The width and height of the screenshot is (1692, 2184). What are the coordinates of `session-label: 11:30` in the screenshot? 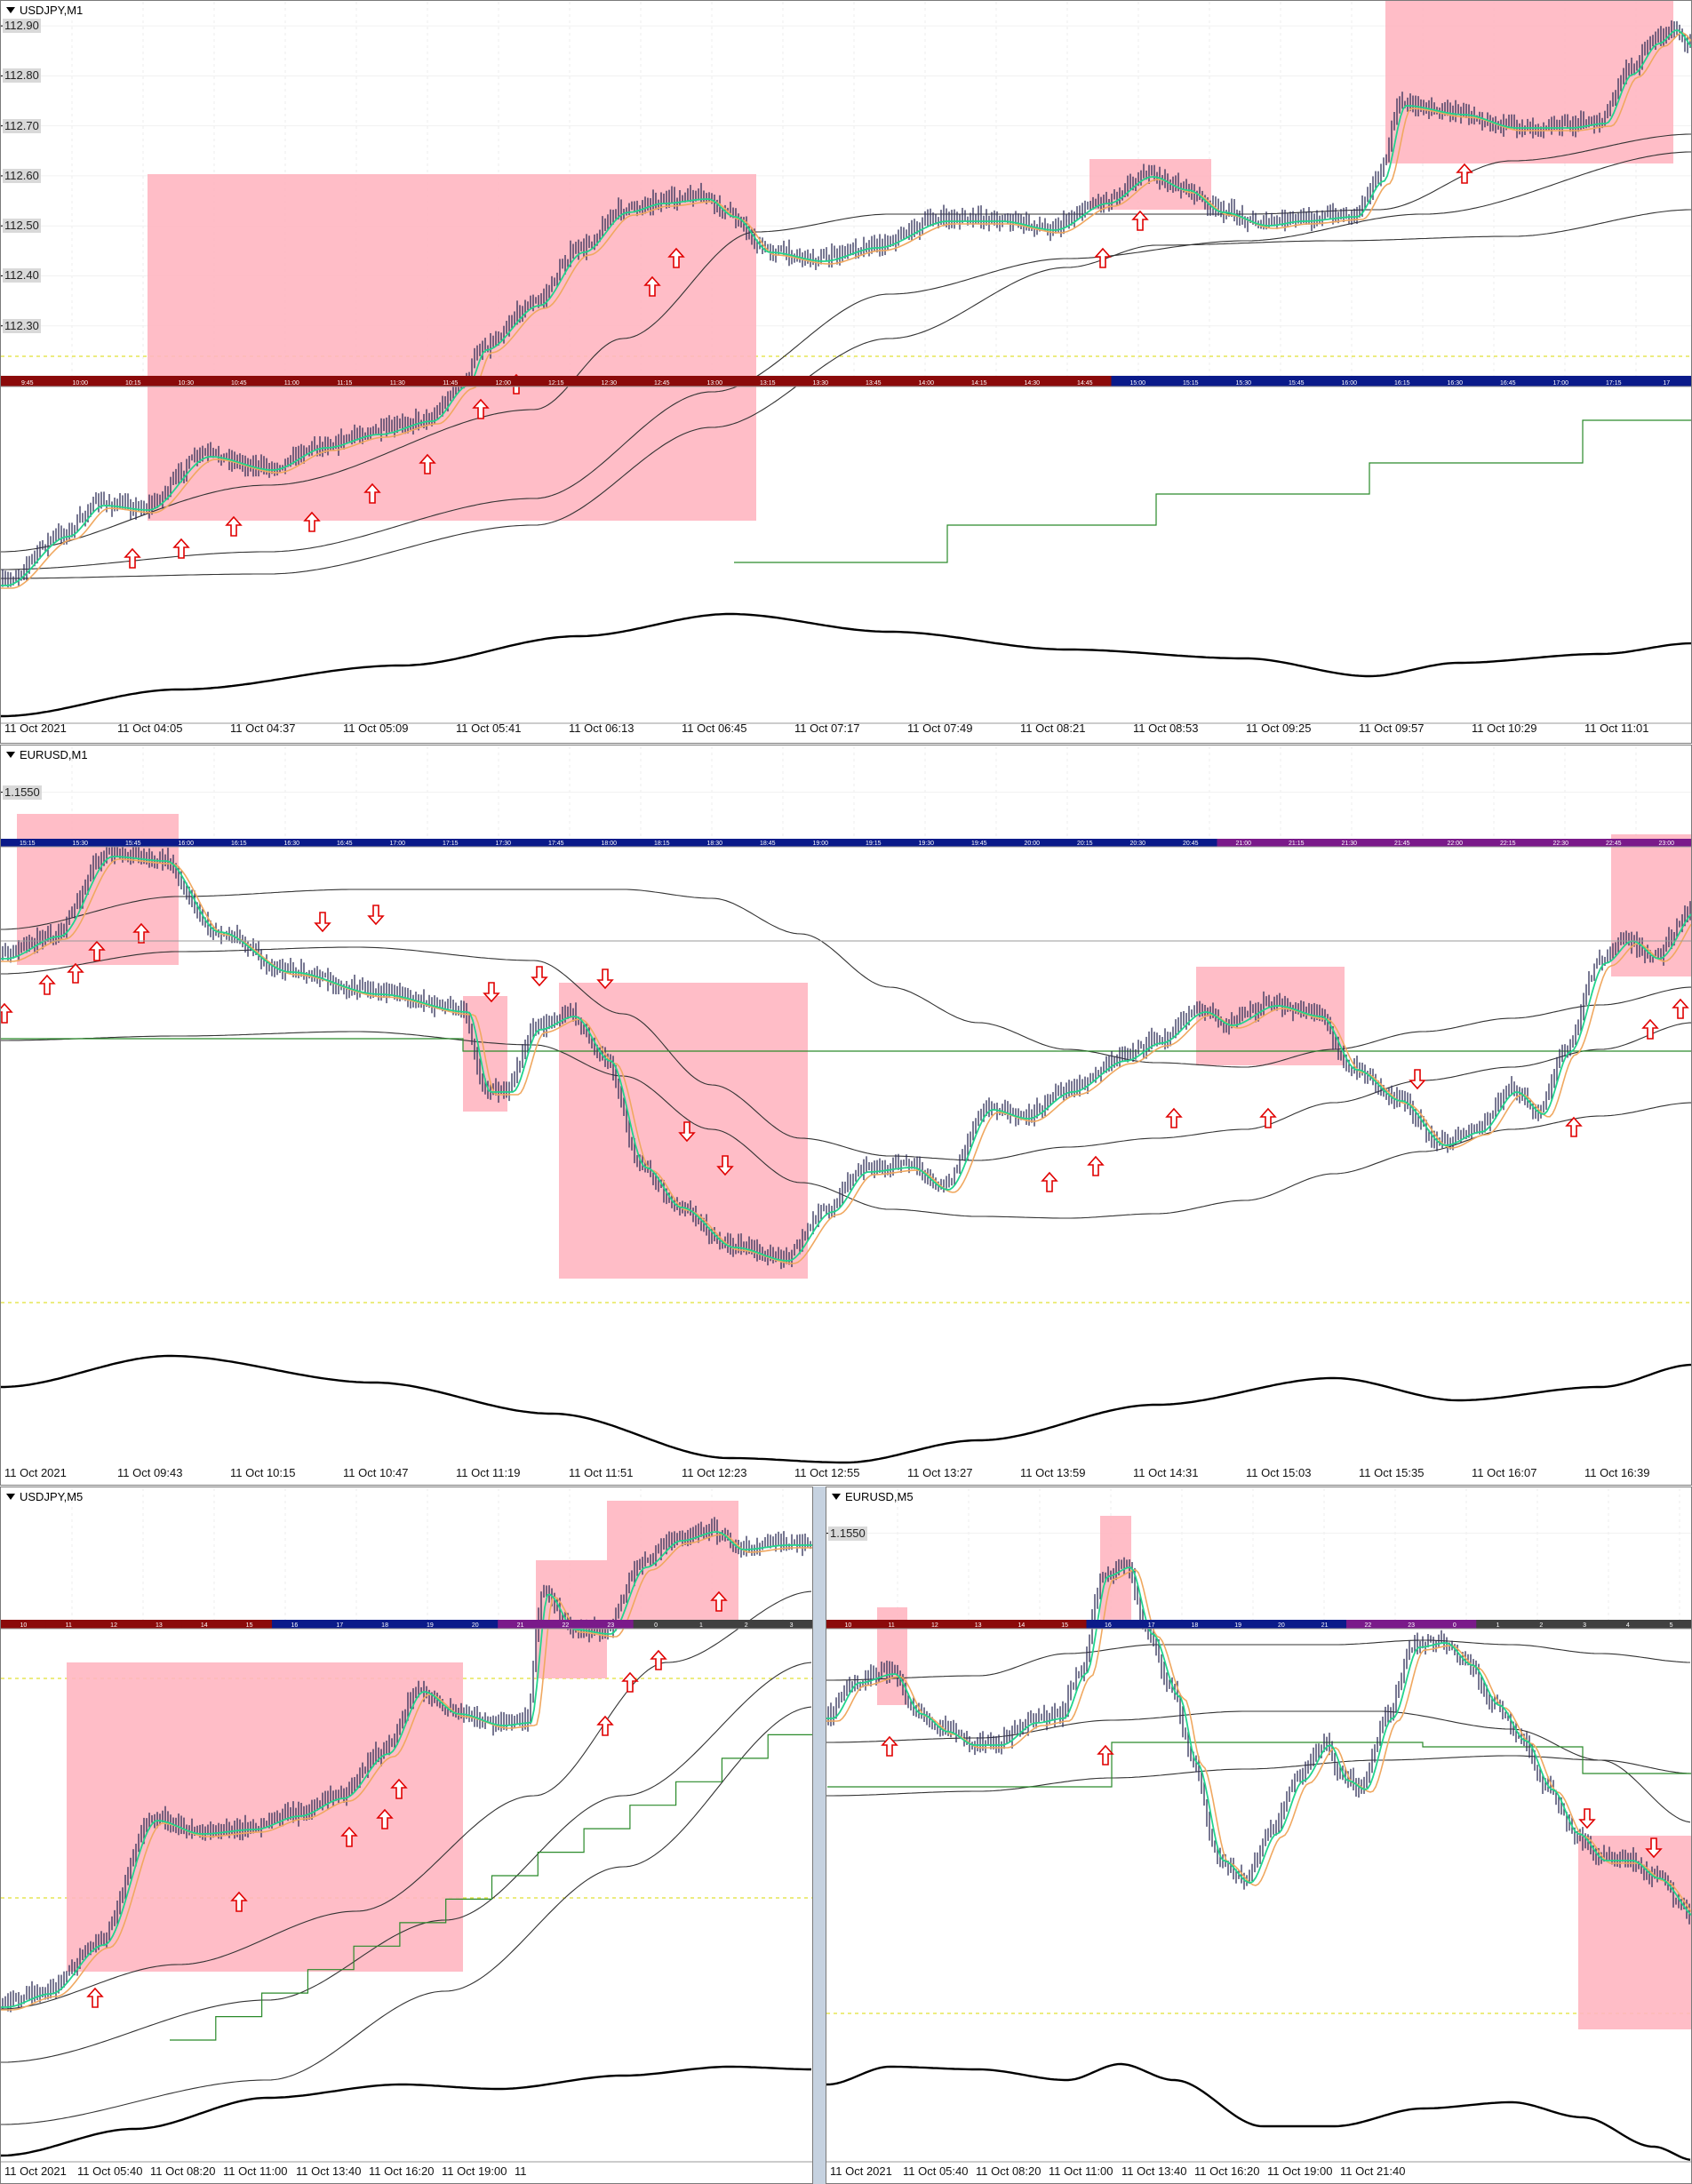 It's located at (397, 383).